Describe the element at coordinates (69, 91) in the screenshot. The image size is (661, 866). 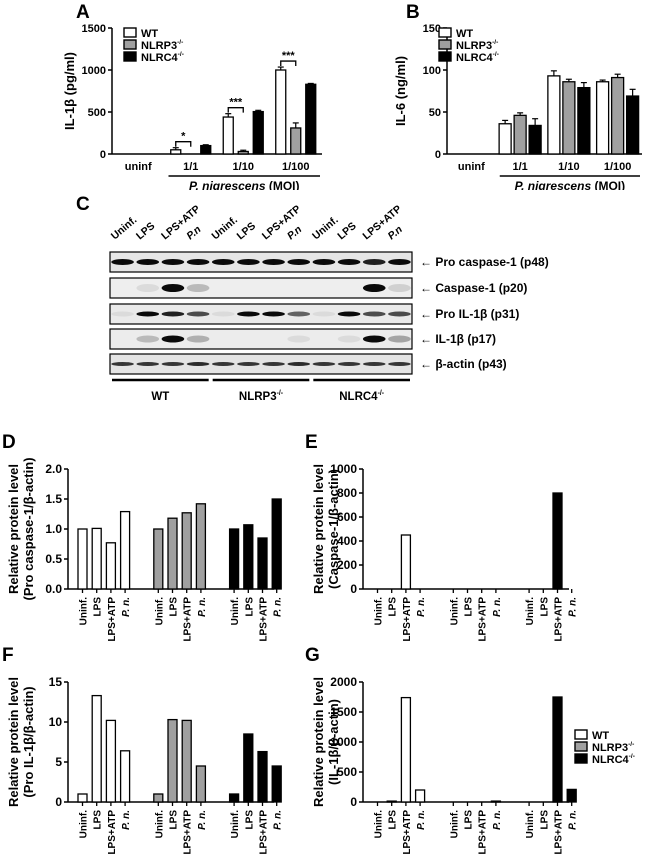
I see `y-axis-label: IL-1β (pg/ml)` at that location.